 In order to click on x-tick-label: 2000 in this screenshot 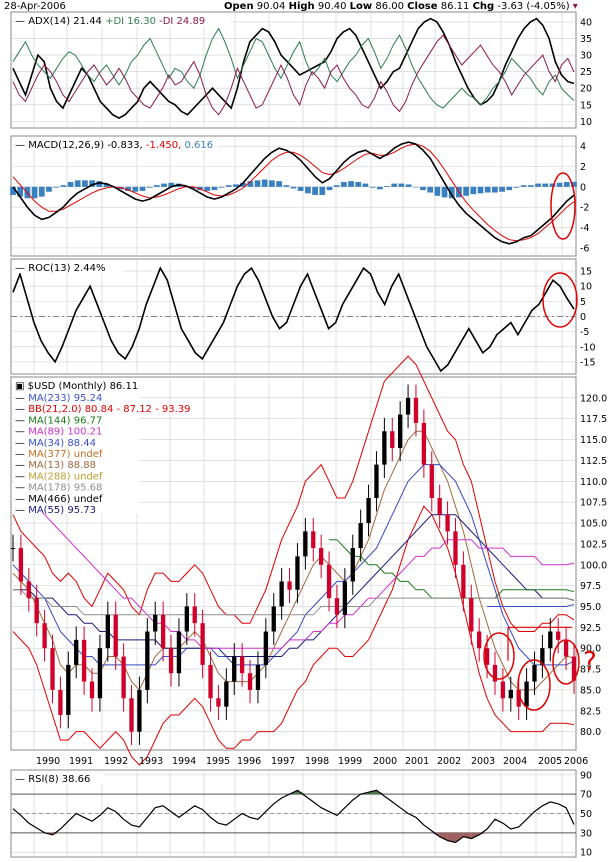, I will do `click(385, 761)`.